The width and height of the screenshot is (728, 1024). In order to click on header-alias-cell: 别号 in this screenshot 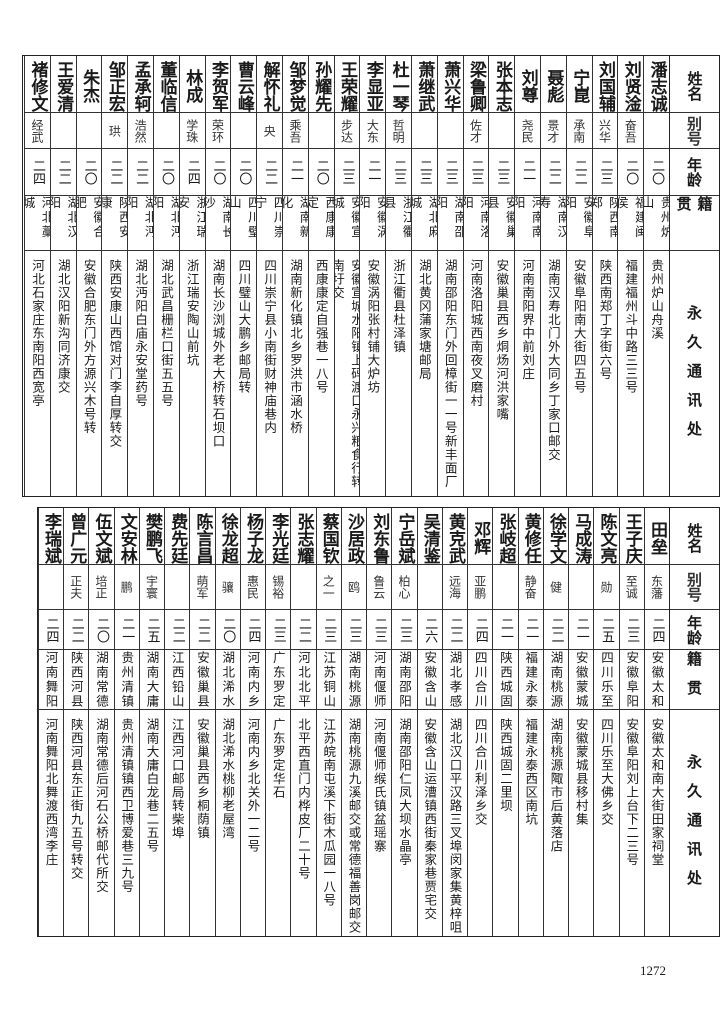, I will do `click(694, 131)`.